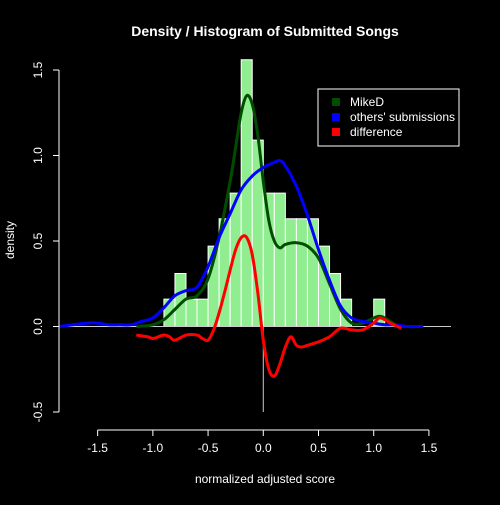 This screenshot has width=500, height=505. Describe the element at coordinates (376, 132) in the screenshot. I see `legend-label-difference: difference` at that location.